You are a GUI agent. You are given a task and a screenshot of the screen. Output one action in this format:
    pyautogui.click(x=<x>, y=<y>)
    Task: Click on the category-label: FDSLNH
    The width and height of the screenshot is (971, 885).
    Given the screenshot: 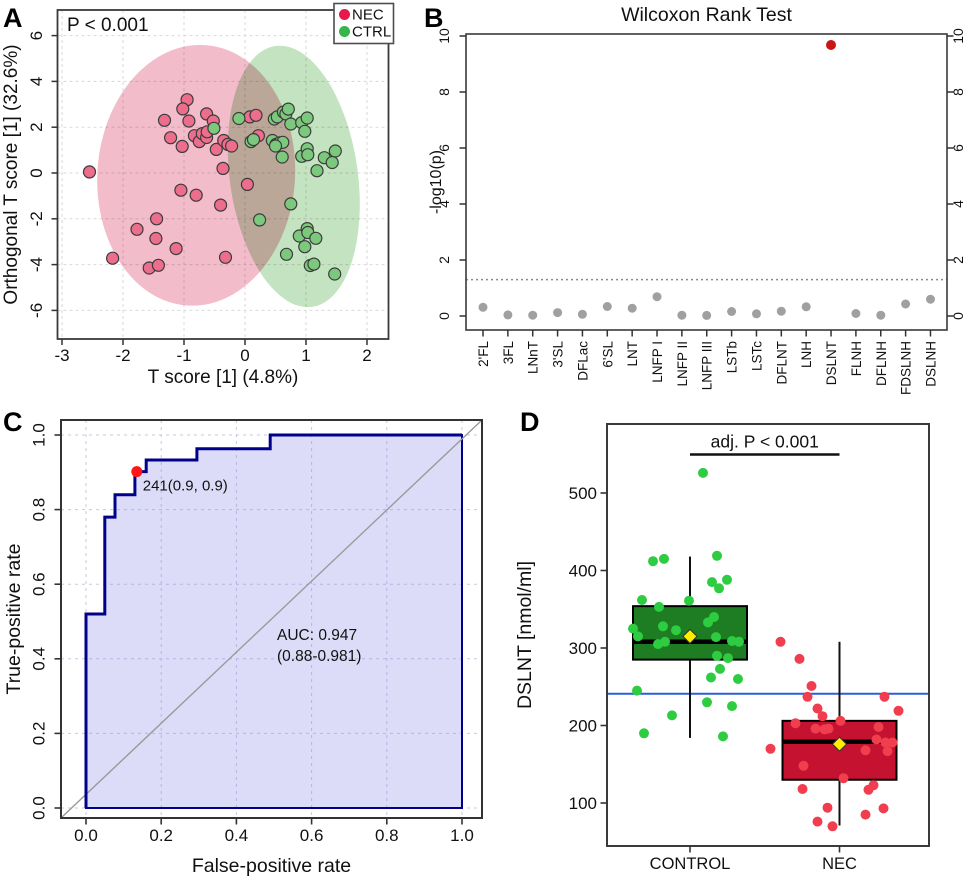 What is the action you would take?
    pyautogui.click(x=906, y=368)
    